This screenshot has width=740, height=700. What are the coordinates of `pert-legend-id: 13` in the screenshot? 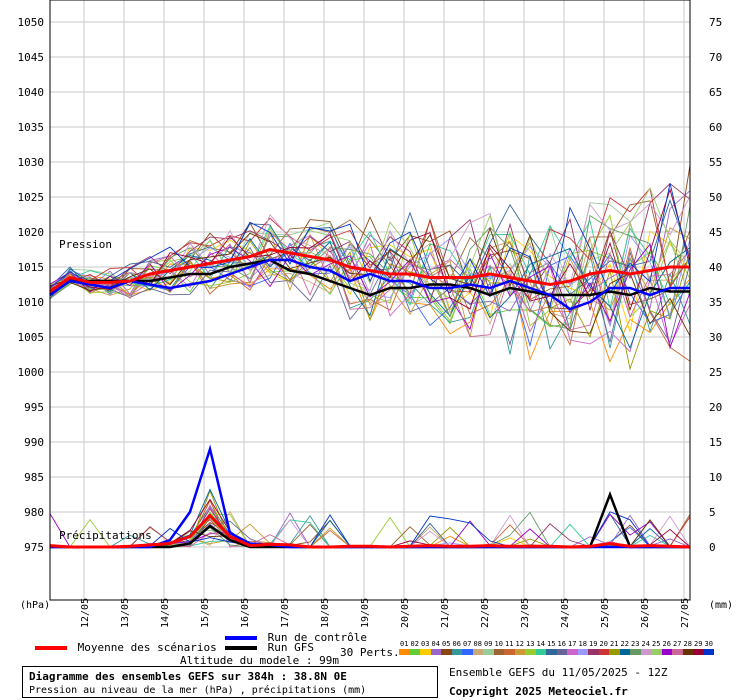 It's located at (530, 644).